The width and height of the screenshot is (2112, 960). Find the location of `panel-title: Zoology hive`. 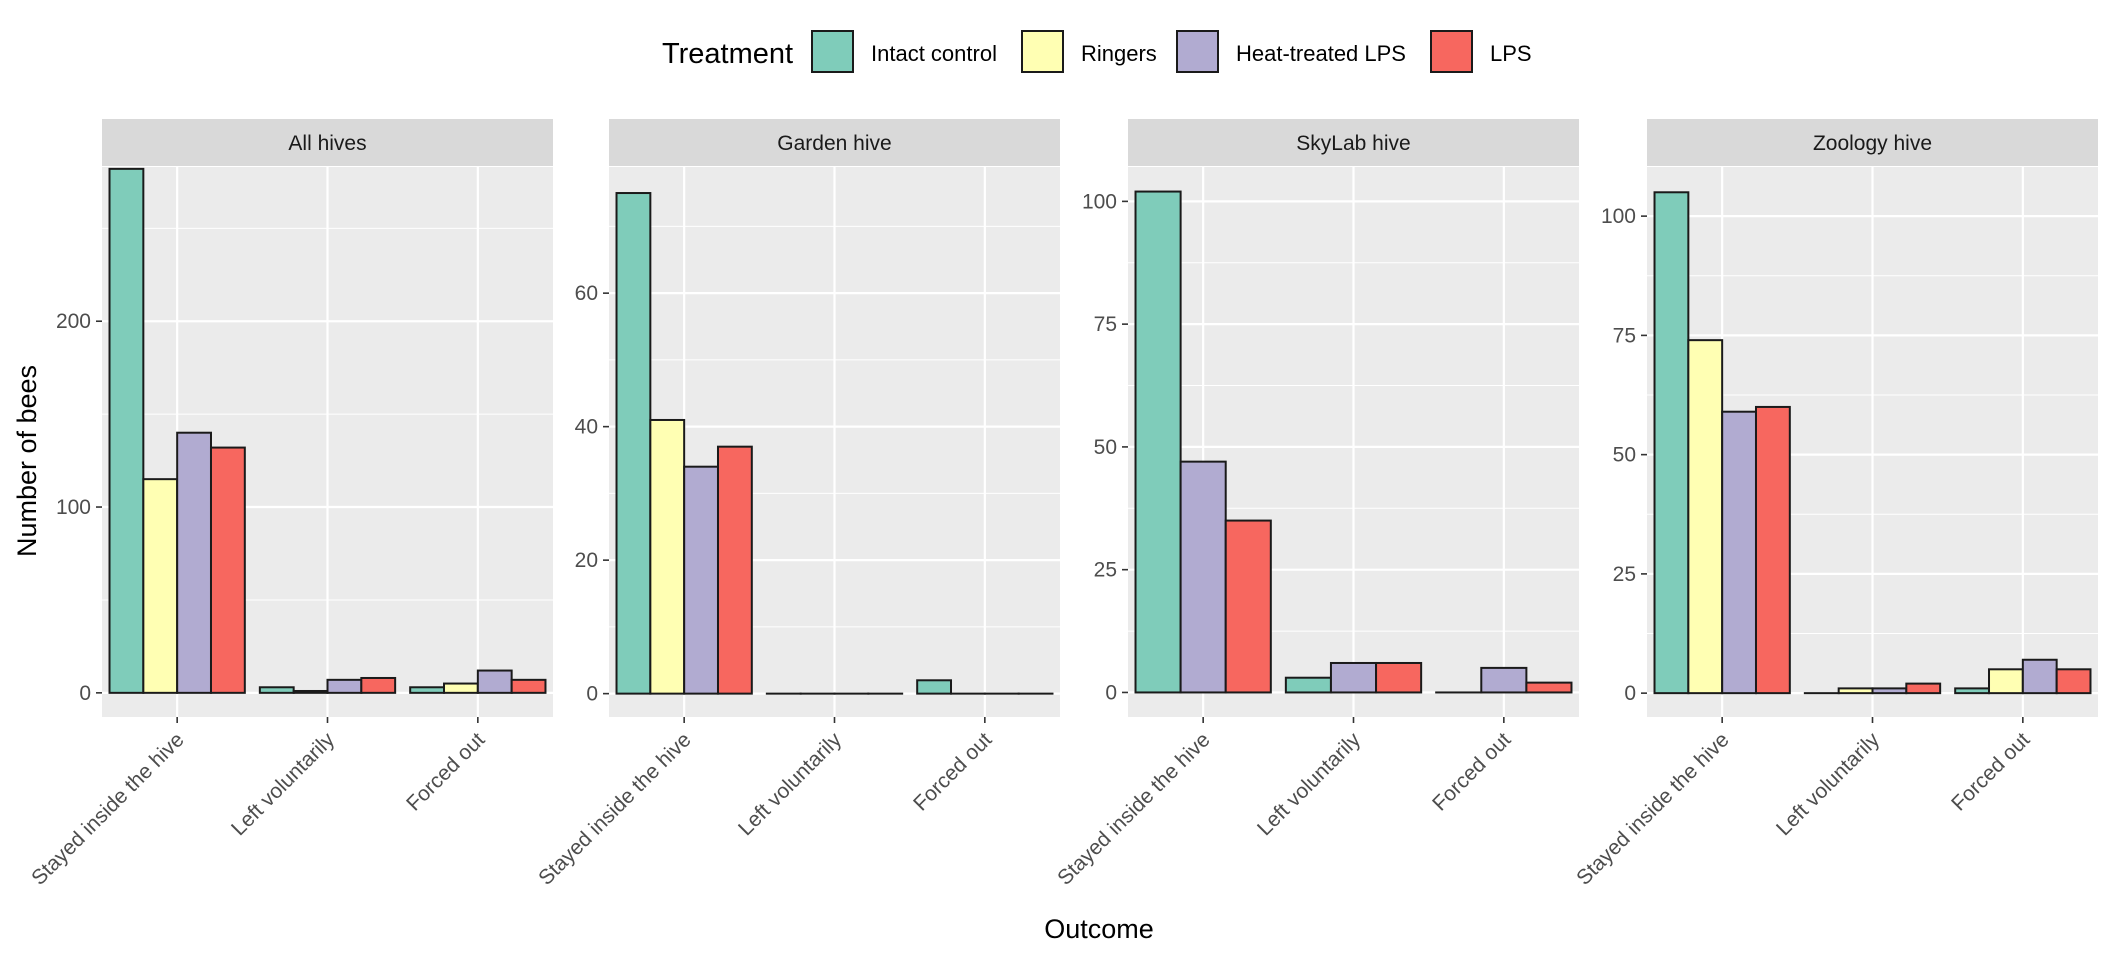

panel-title: Zoology hive is located at coordinates (1872, 143).